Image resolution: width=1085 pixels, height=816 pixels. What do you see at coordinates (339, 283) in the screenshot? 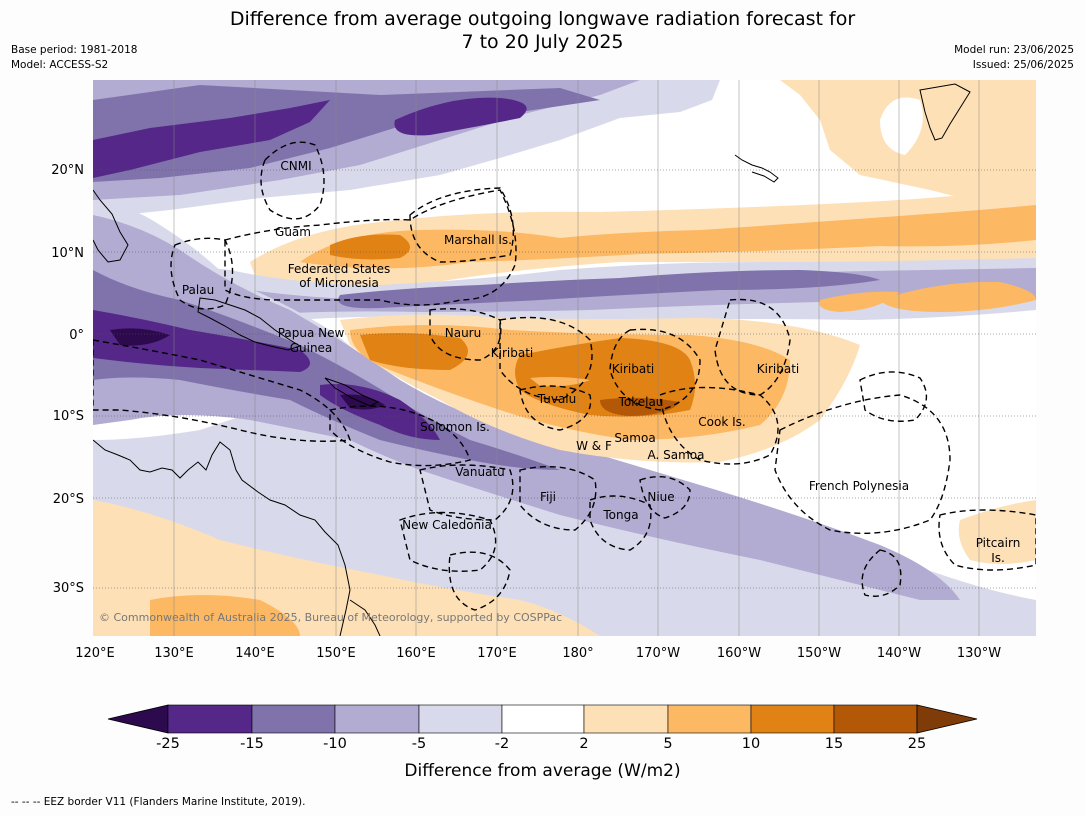
I see `label-fsm-2: of Micronesia` at bounding box center [339, 283].